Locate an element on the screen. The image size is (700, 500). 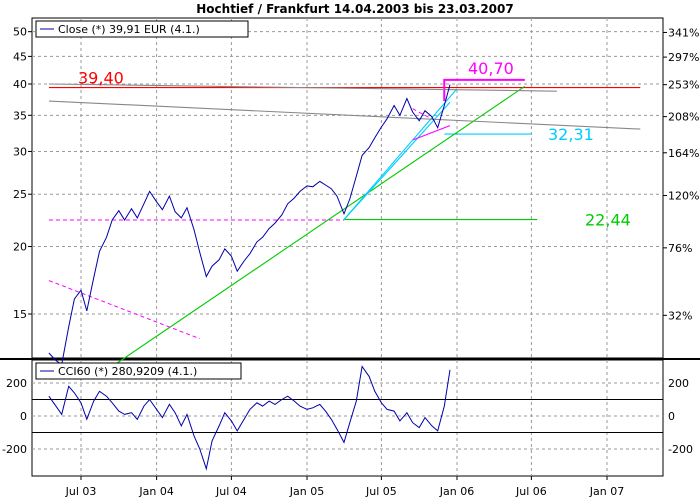
annotation-label: 39,40 is located at coordinates (101, 78).